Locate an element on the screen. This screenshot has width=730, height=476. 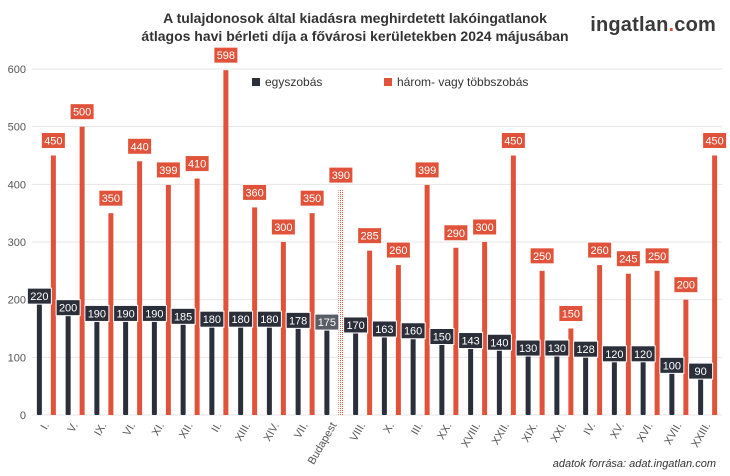
data-label-egyszobas: 178 is located at coordinates (298, 320).